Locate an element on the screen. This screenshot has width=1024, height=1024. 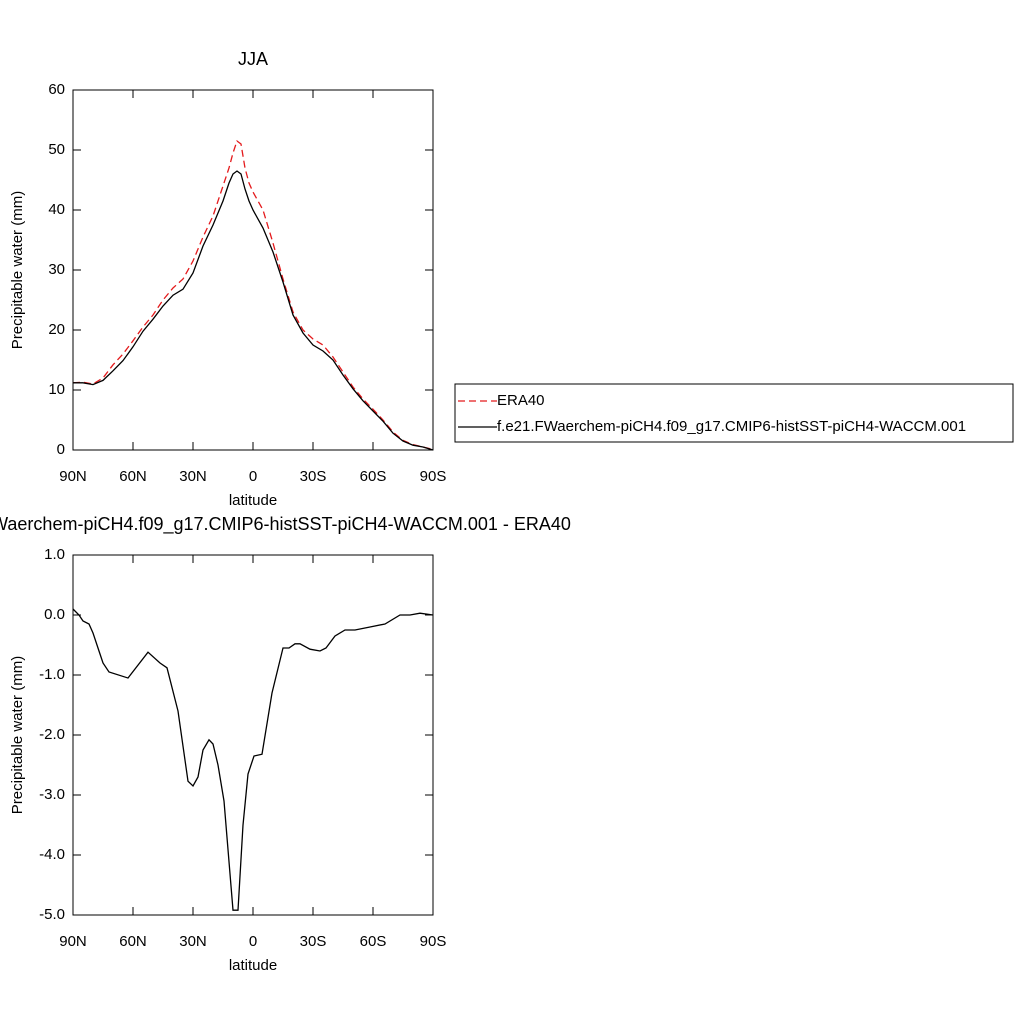
y-tick-label: 30 is located at coordinates (56, 269).